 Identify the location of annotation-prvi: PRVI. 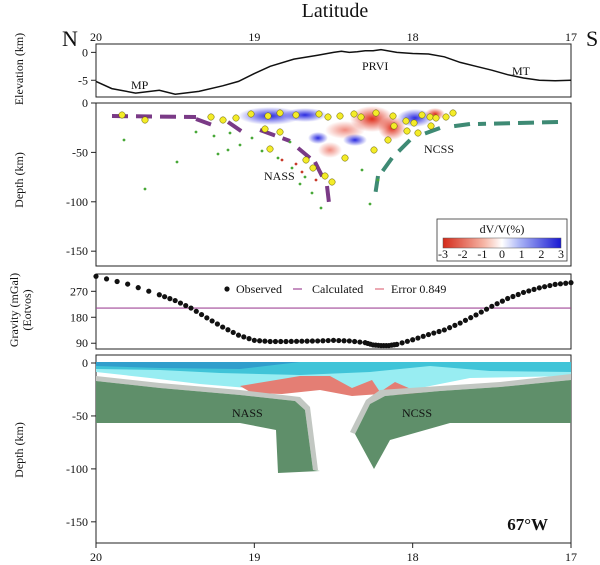
(375, 66).